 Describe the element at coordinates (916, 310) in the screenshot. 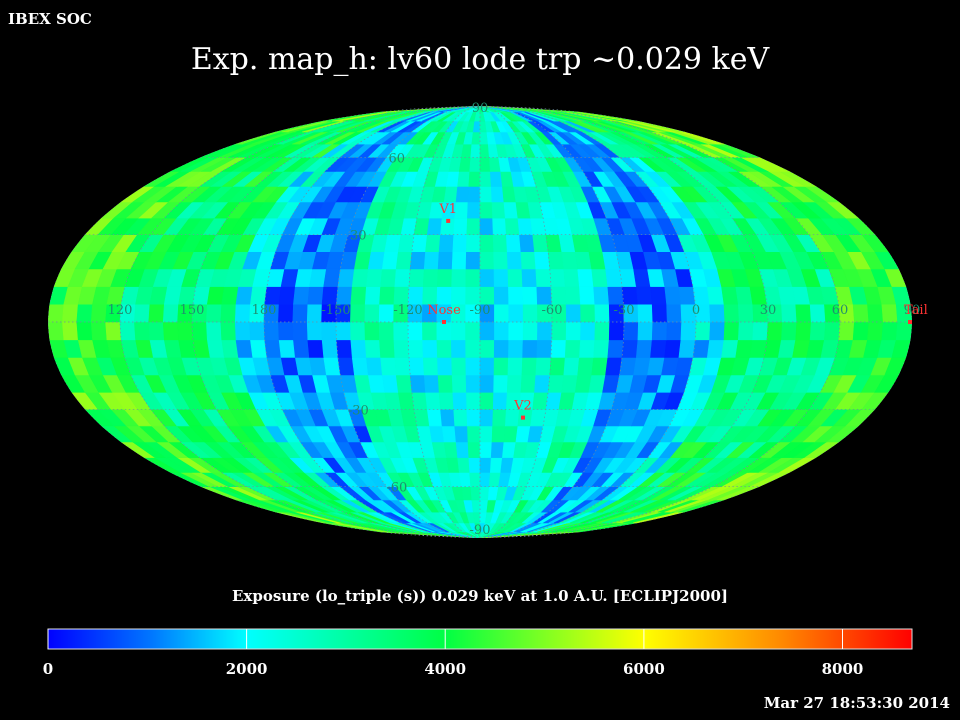

I see `marker-label: Tail` at that location.